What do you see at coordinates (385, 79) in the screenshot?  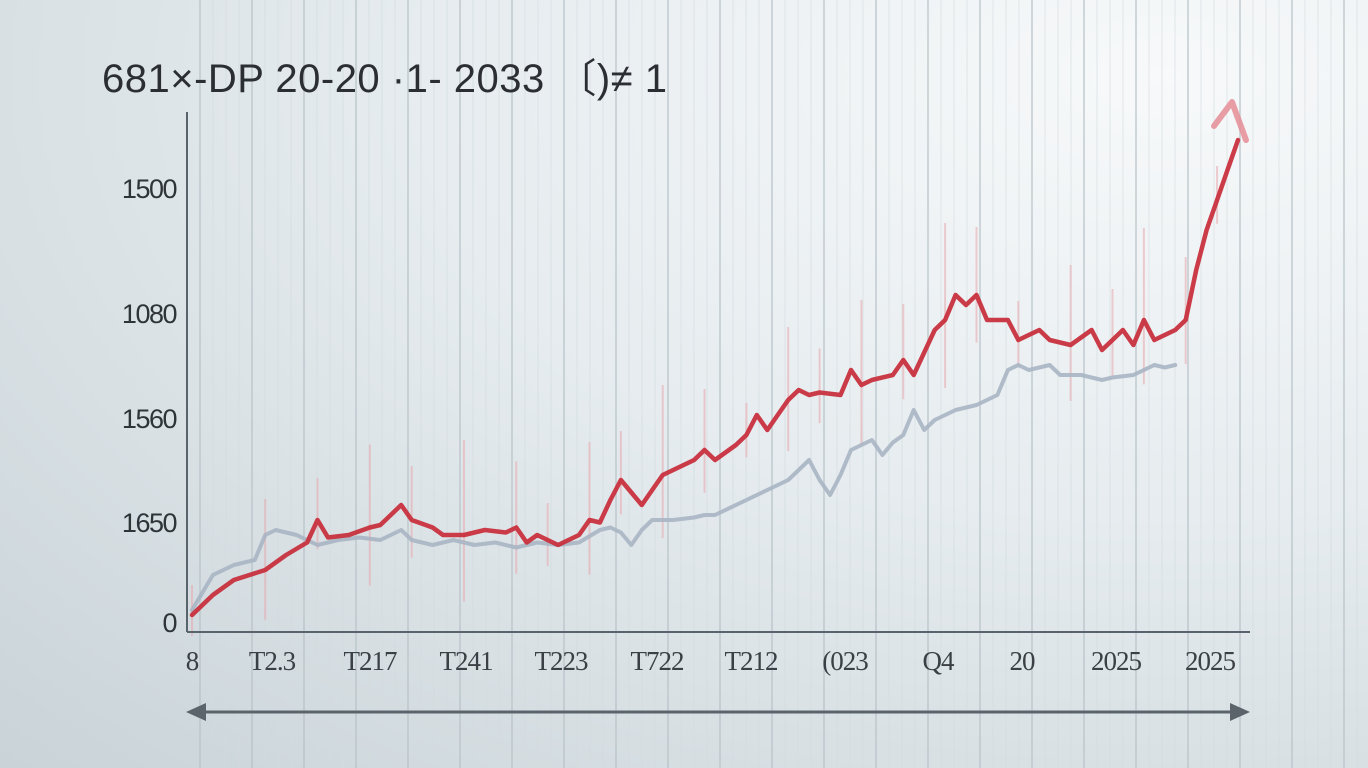 I see `chart-title: 681×-DP 20-20 ·1- 2033 〔)≠ 1` at bounding box center [385, 79].